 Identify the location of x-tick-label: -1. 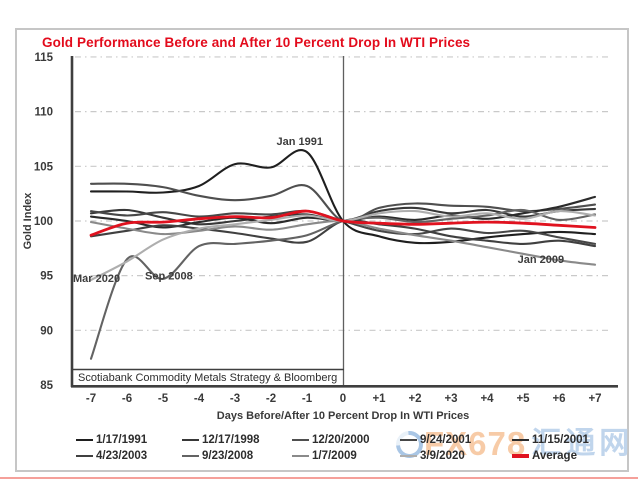
(307, 399).